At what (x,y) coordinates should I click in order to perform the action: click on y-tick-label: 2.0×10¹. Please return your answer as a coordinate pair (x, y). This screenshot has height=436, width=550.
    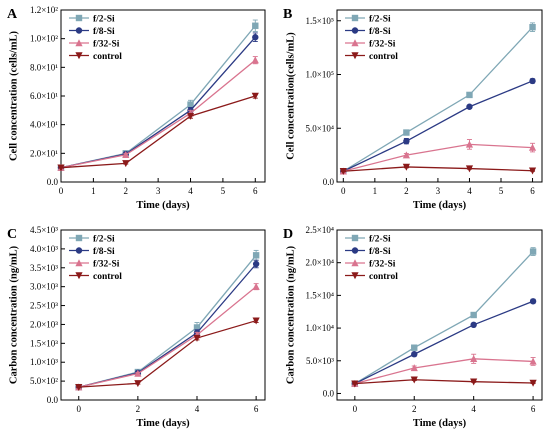
    Looking at the image, I should click on (44, 153).